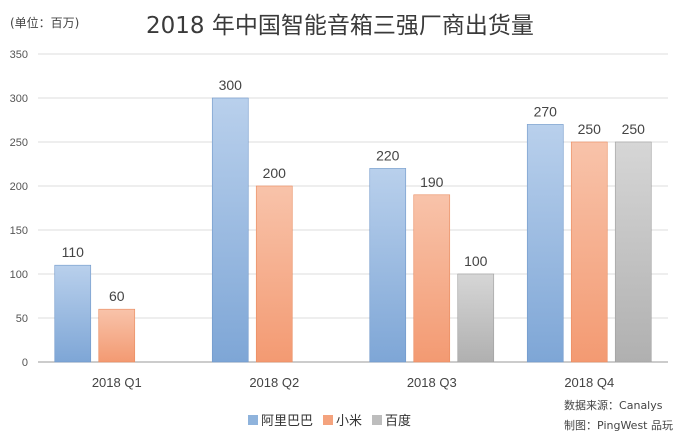  What do you see at coordinates (432, 182) in the screenshot?
I see `data-label: 190` at bounding box center [432, 182].